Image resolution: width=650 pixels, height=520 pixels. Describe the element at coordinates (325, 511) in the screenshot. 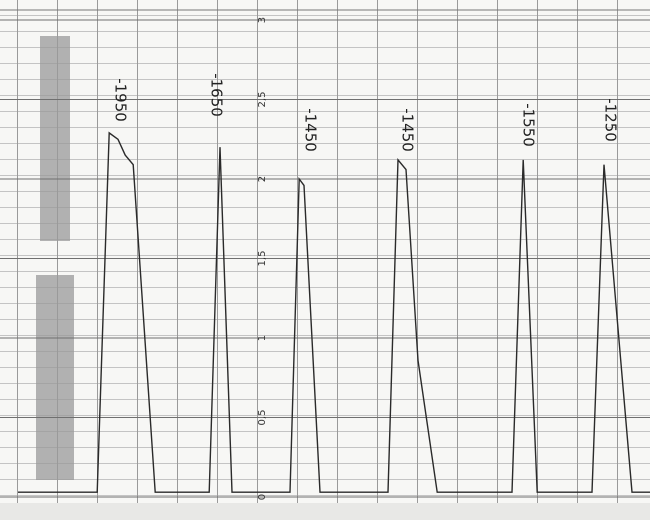

I see `paper-edge` at that location.